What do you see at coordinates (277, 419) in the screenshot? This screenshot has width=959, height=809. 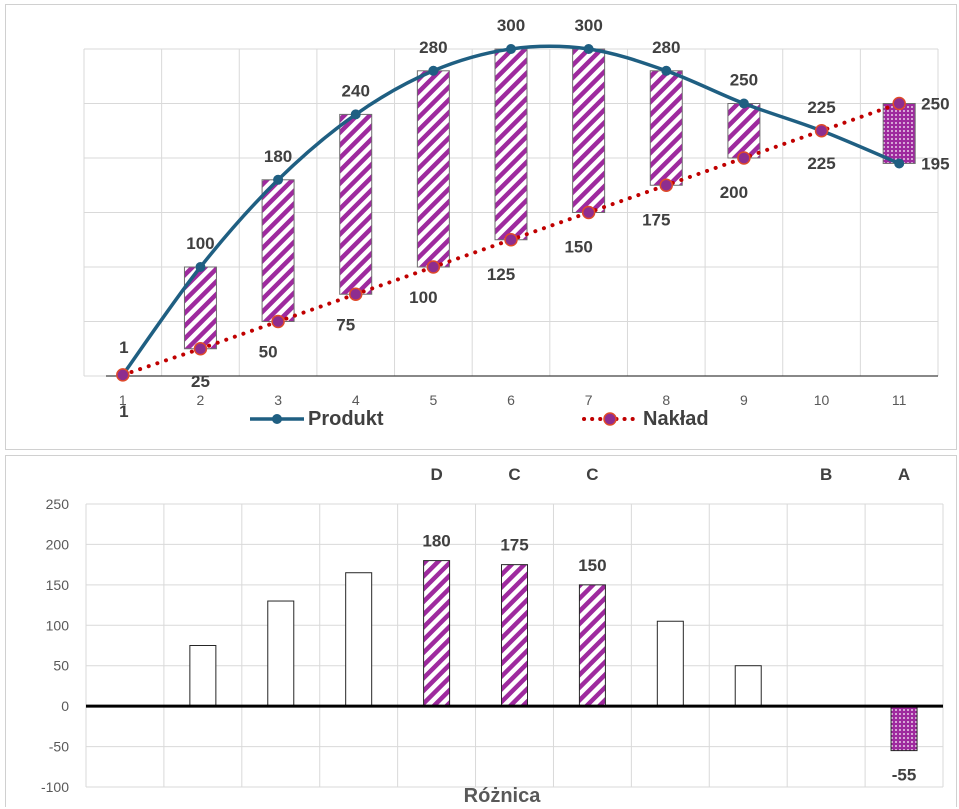 I see `legend-produkt-marker` at bounding box center [277, 419].